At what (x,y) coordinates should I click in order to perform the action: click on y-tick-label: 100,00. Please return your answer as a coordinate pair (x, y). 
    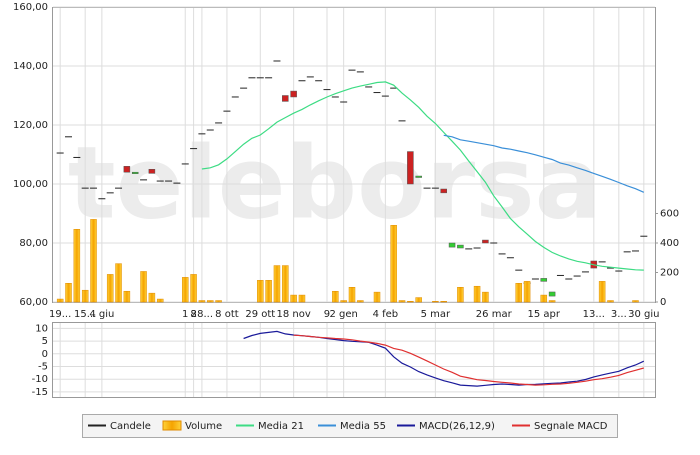
    Looking at the image, I should click on (30, 184).